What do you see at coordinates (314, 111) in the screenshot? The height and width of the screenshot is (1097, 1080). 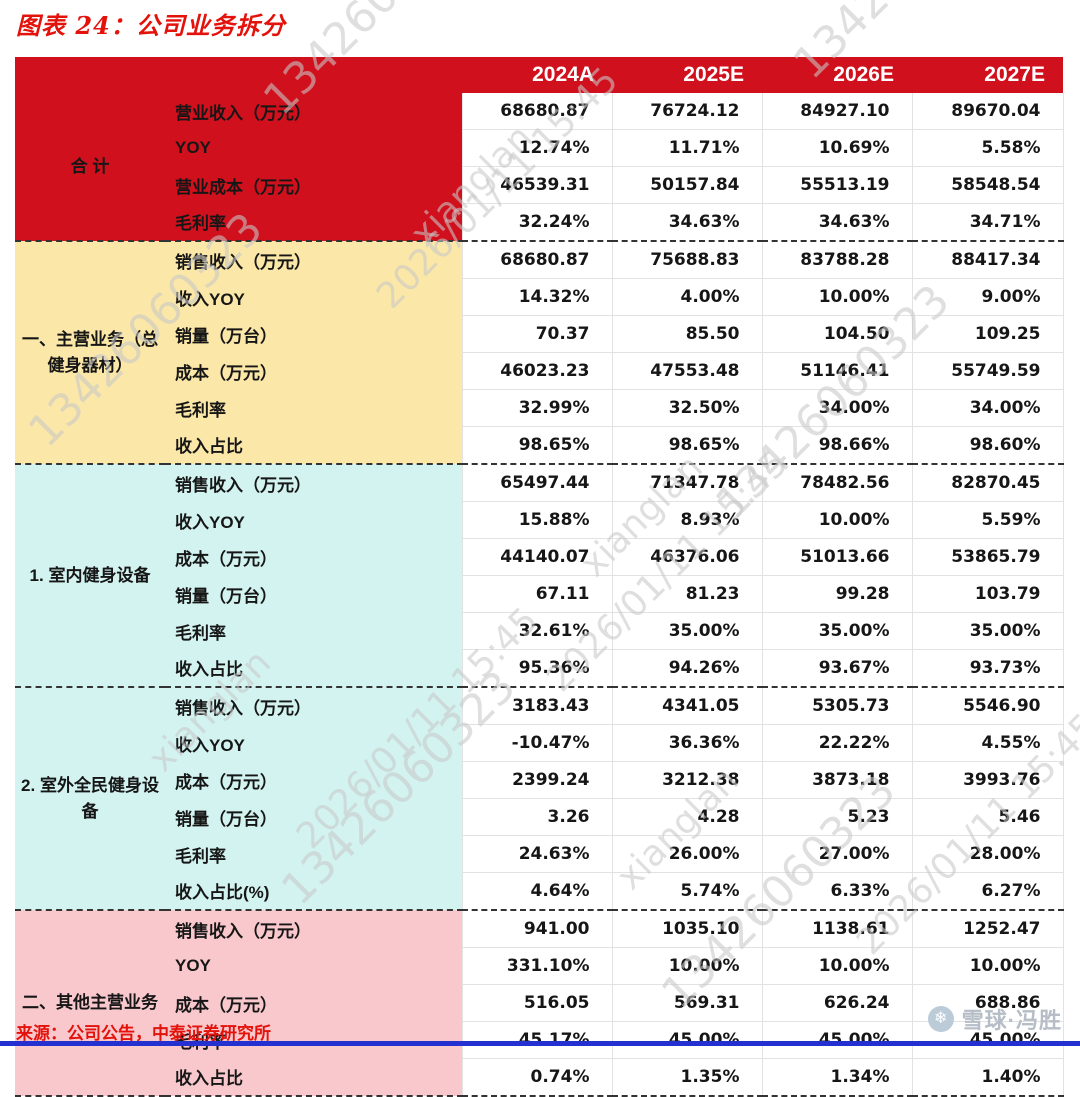 I see `row-label: 营业收入（万元）` at bounding box center [314, 111].